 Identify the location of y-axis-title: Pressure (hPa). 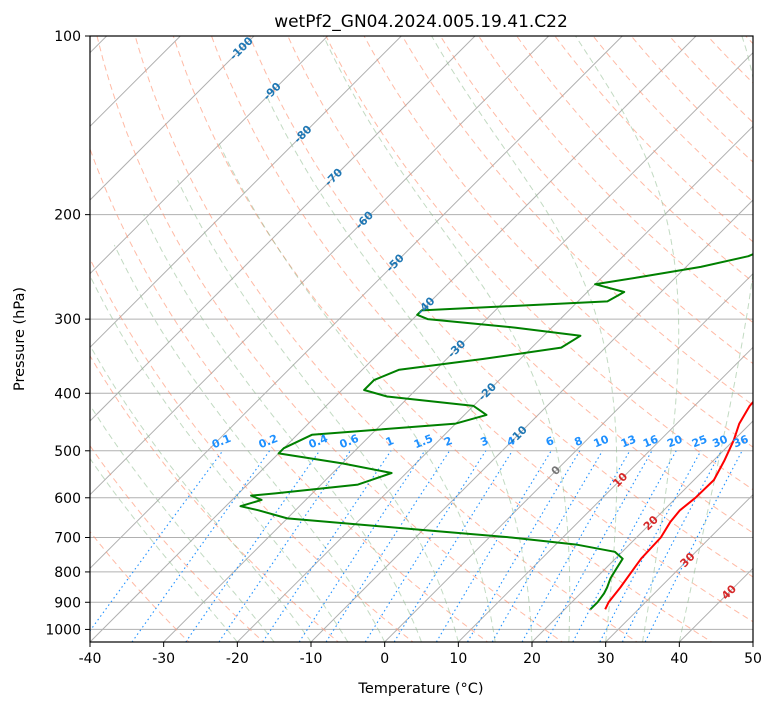
(20, 339).